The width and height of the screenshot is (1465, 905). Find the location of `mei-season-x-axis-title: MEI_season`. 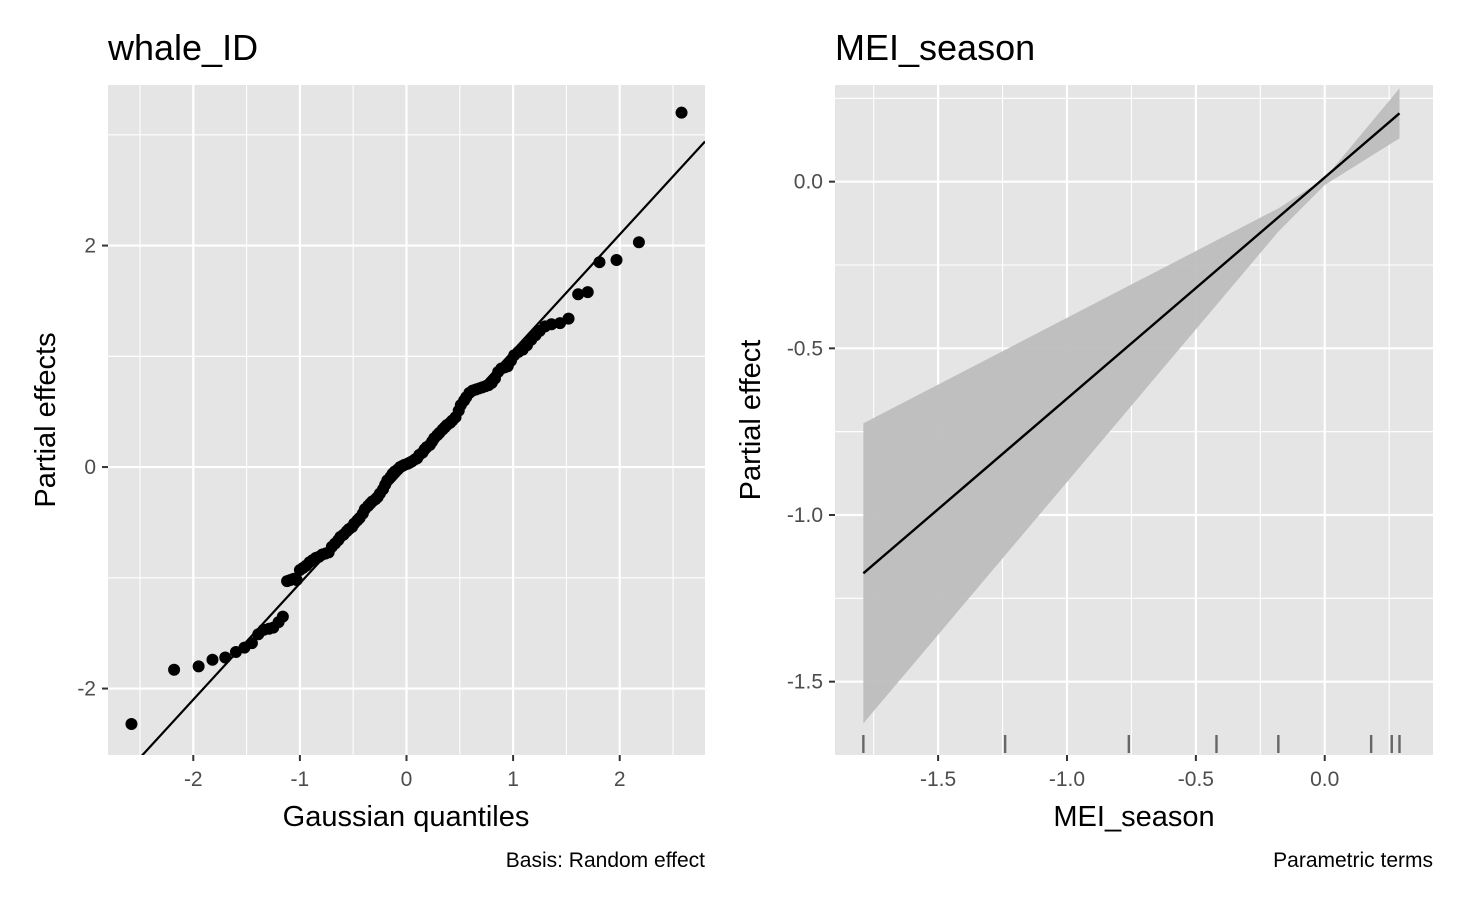

mei-season-x-axis-title: MEI_season is located at coordinates (1133, 817).